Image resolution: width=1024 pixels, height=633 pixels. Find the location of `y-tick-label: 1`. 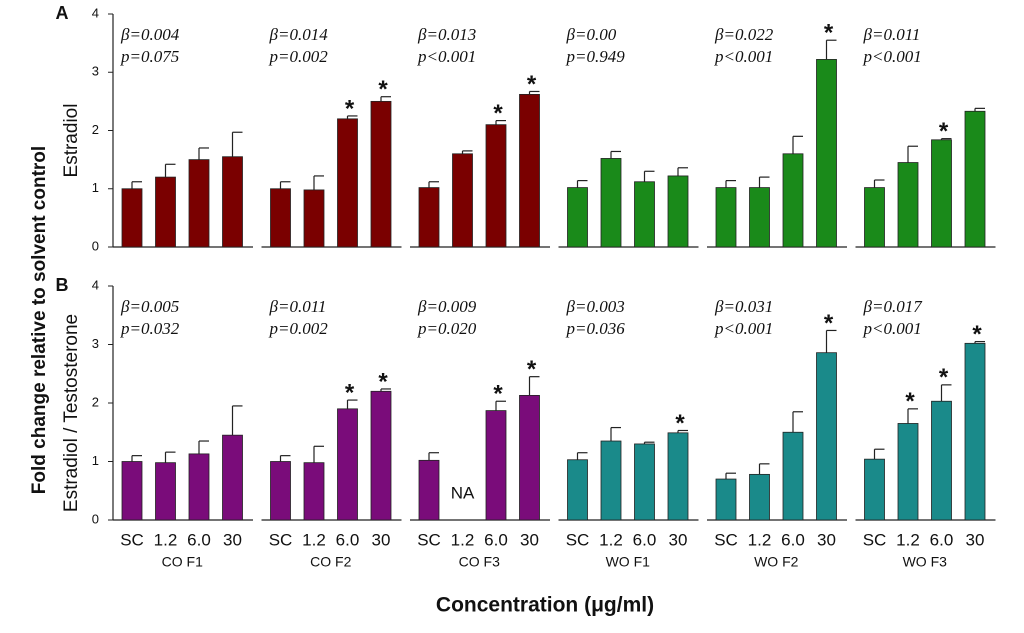

y-tick-label: 1 is located at coordinates (95, 187).